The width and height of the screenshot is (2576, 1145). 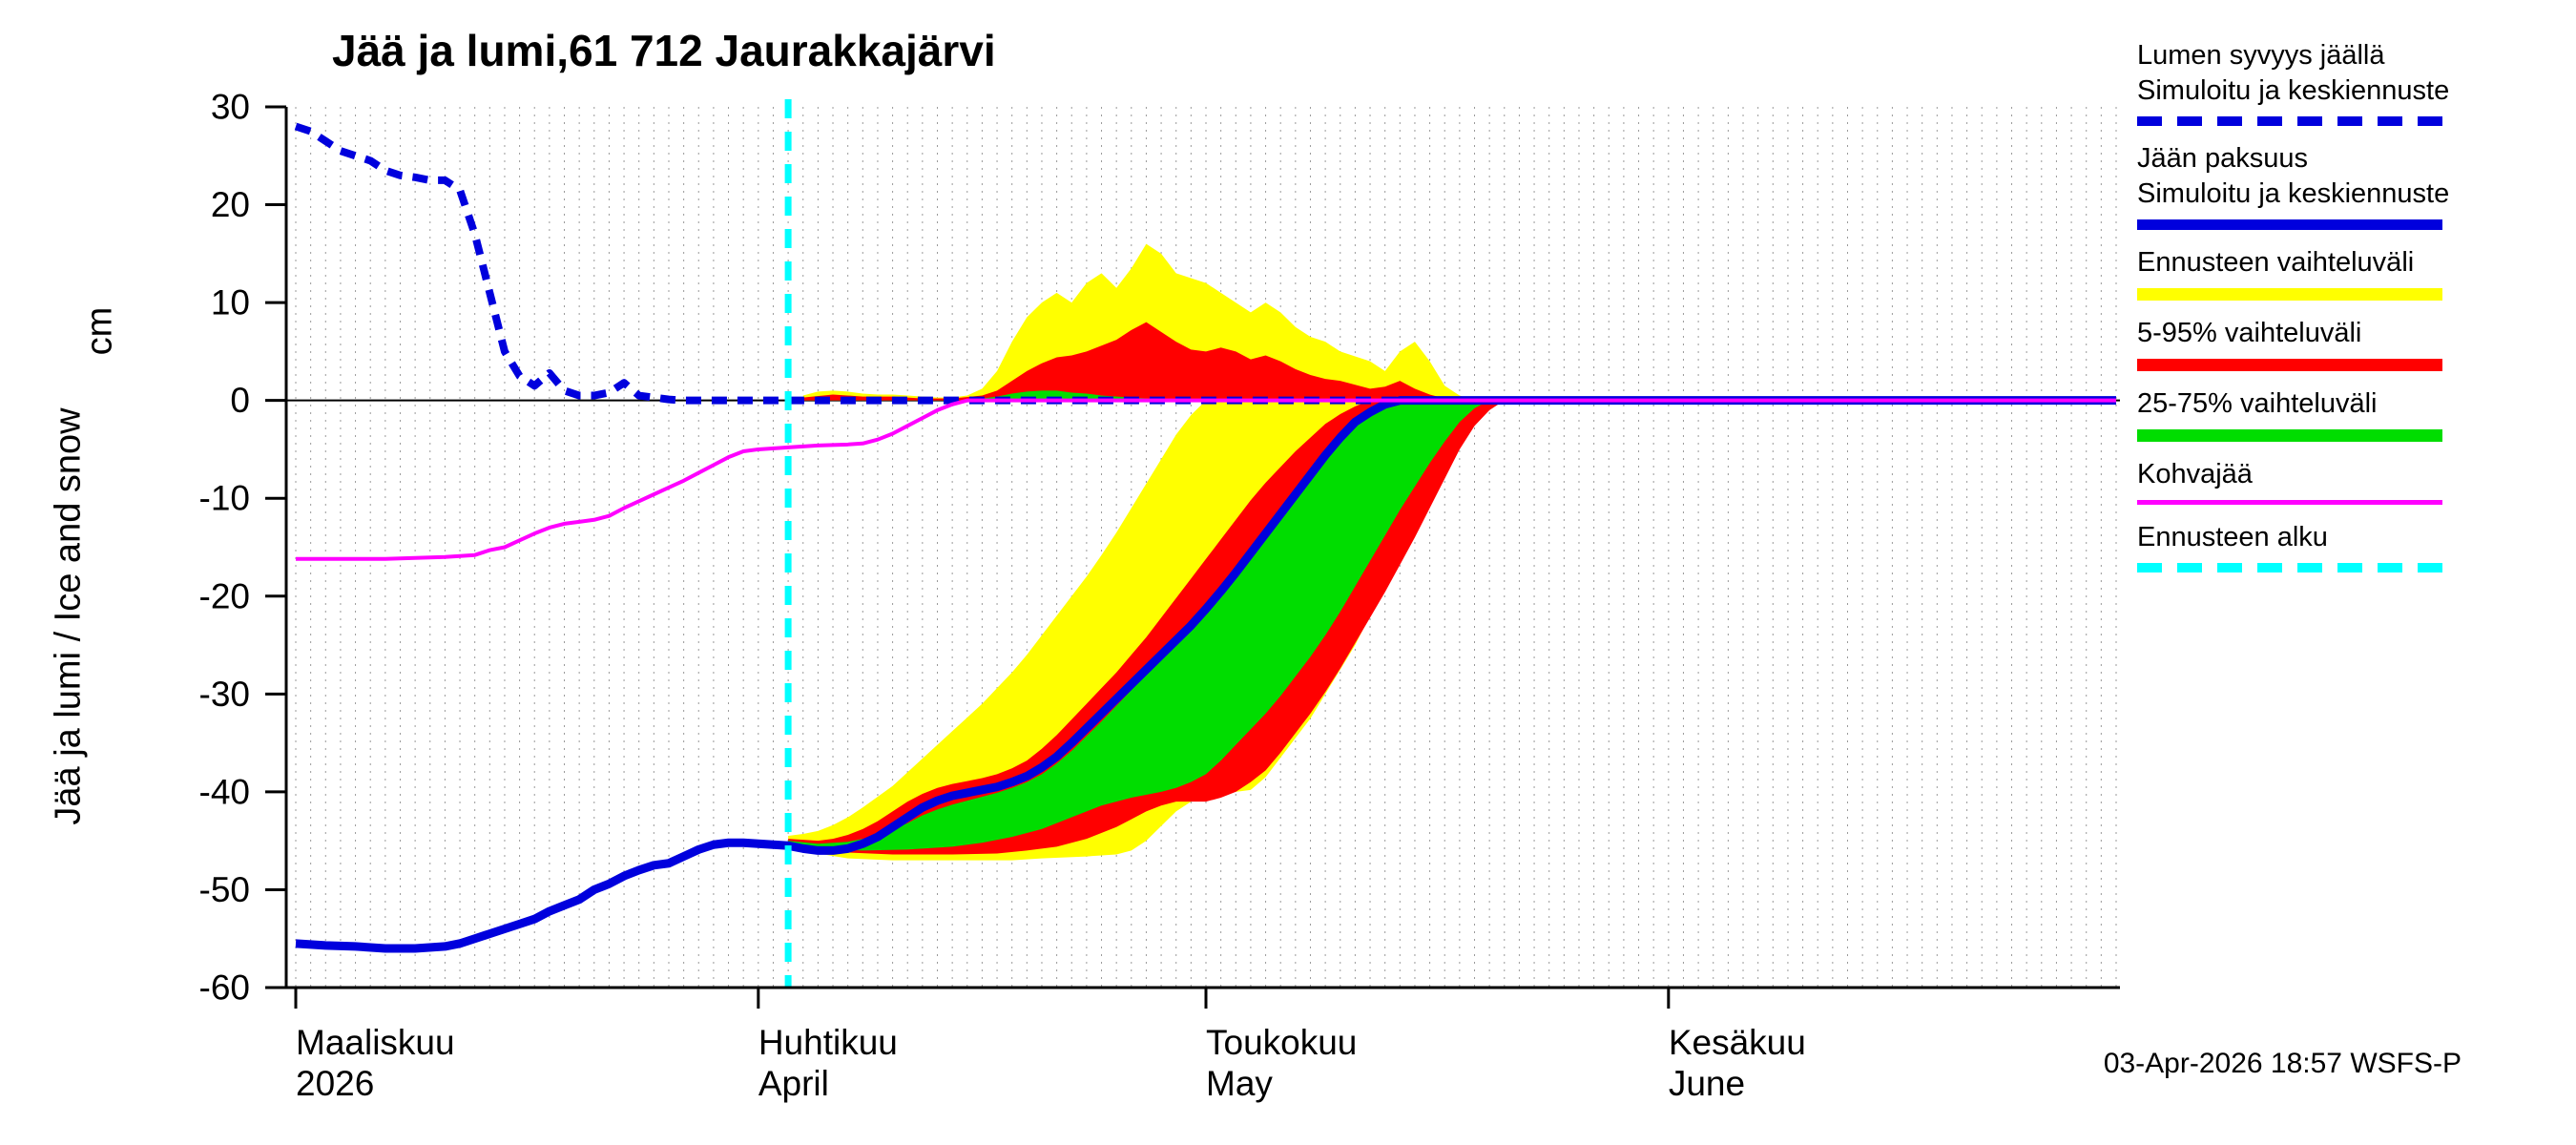 What do you see at coordinates (224, 694) in the screenshot?
I see `y-tick-label: -30` at bounding box center [224, 694].